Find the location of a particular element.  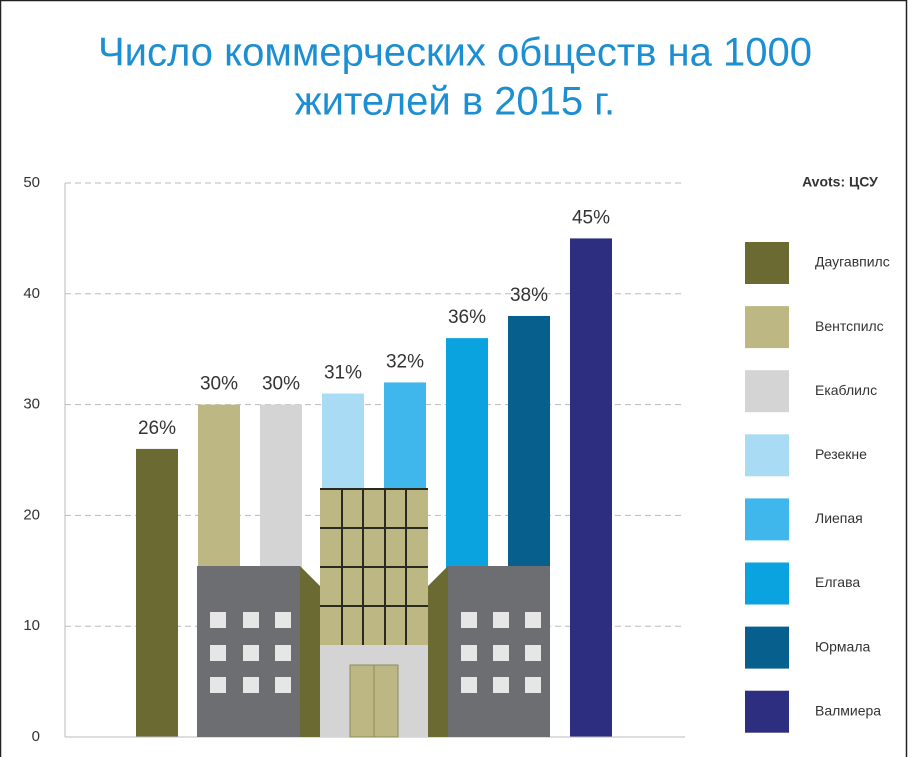

y-tick-label: 50 is located at coordinates (31, 182).